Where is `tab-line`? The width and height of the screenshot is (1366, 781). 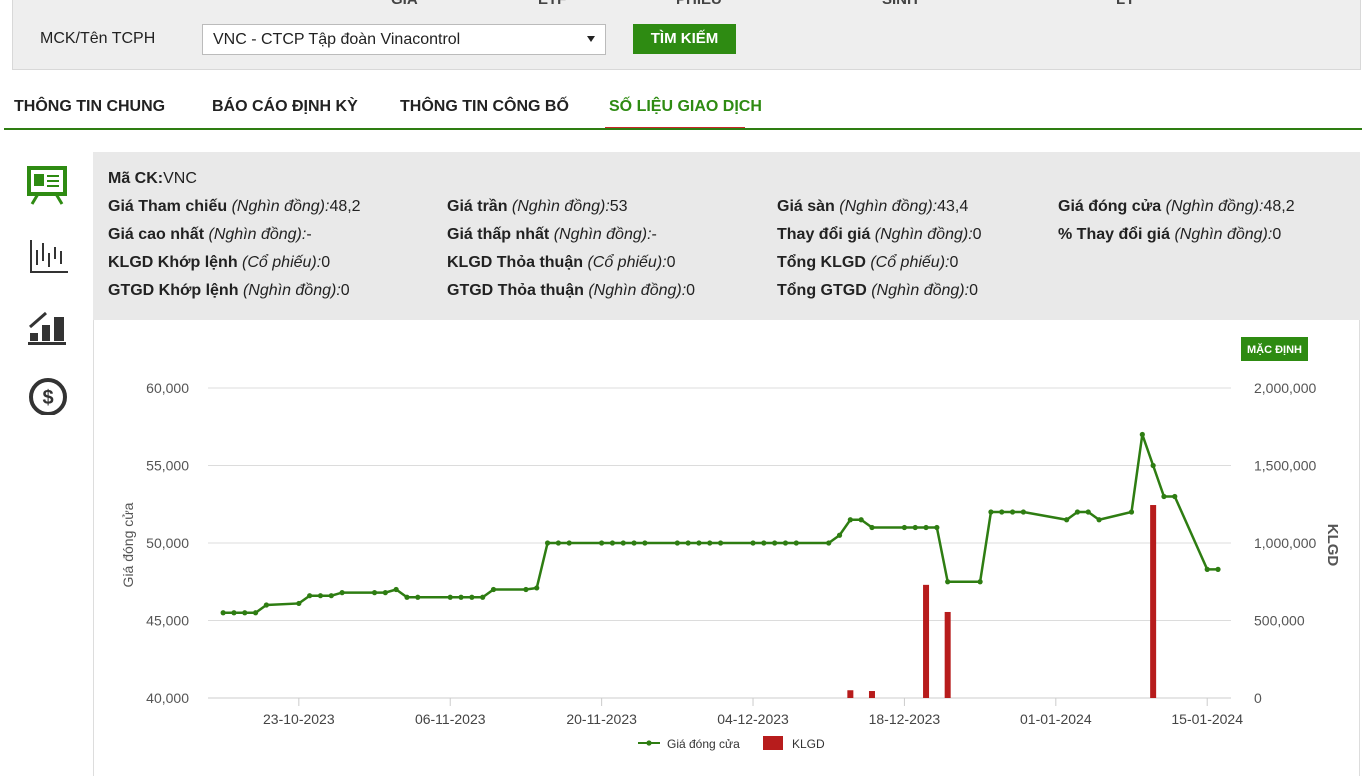 tab-line is located at coordinates (683, 129).